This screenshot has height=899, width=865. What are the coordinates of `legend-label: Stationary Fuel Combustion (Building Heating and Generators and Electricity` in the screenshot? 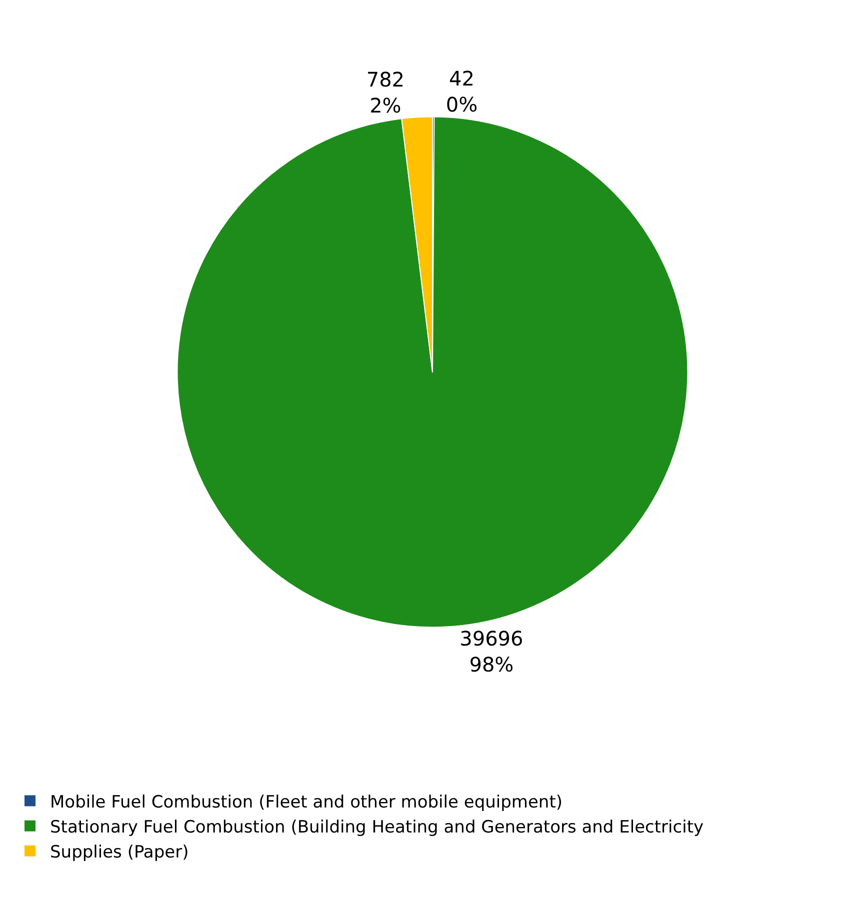 It's located at (377, 827).